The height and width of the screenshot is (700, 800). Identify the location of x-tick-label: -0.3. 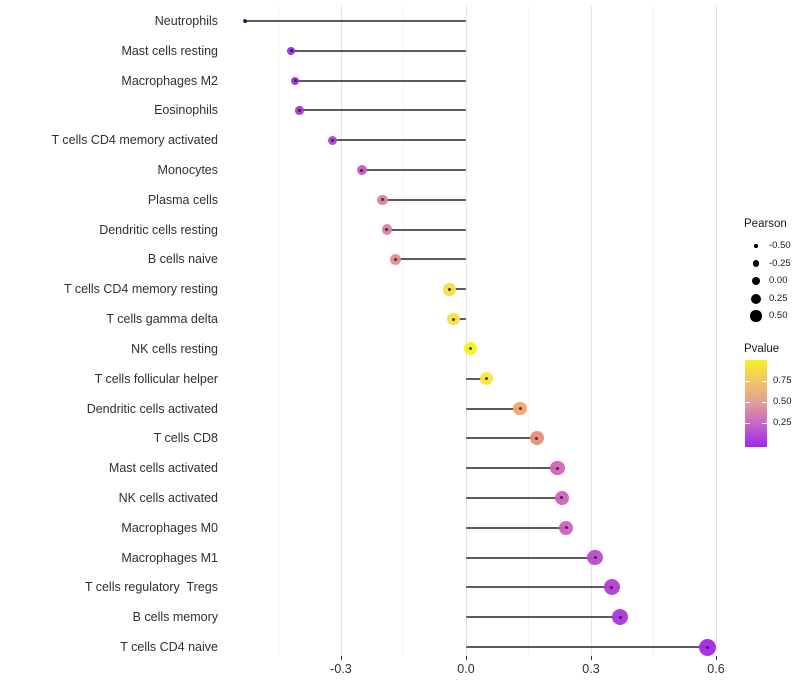
(341, 669).